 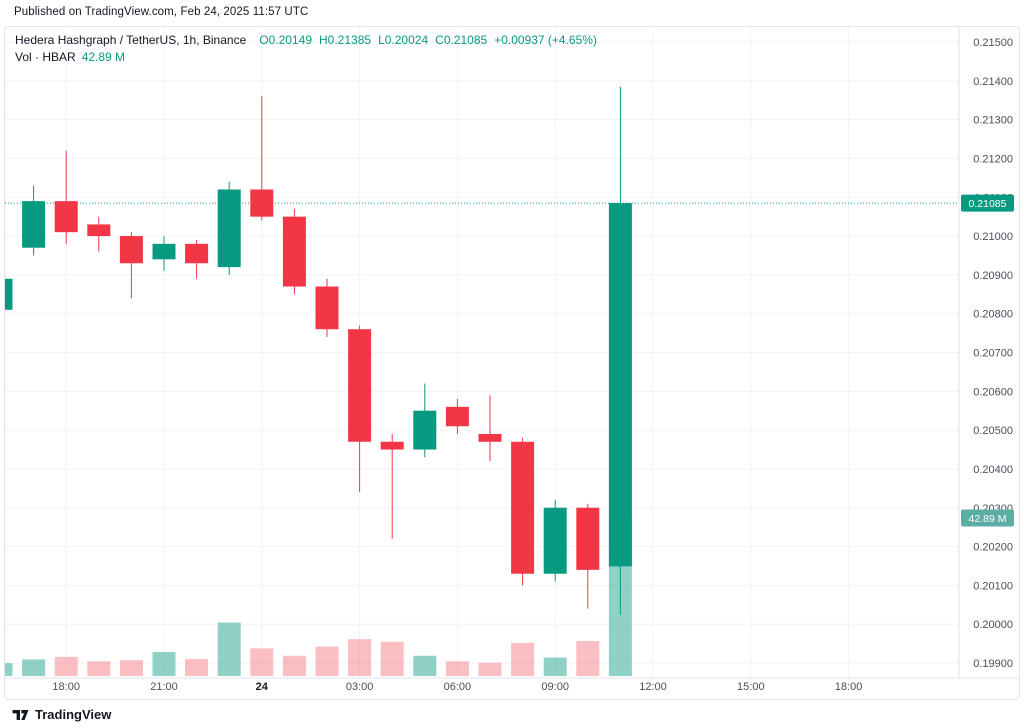 What do you see at coordinates (262, 687) in the screenshot?
I see `time-axis-label: 24` at bounding box center [262, 687].